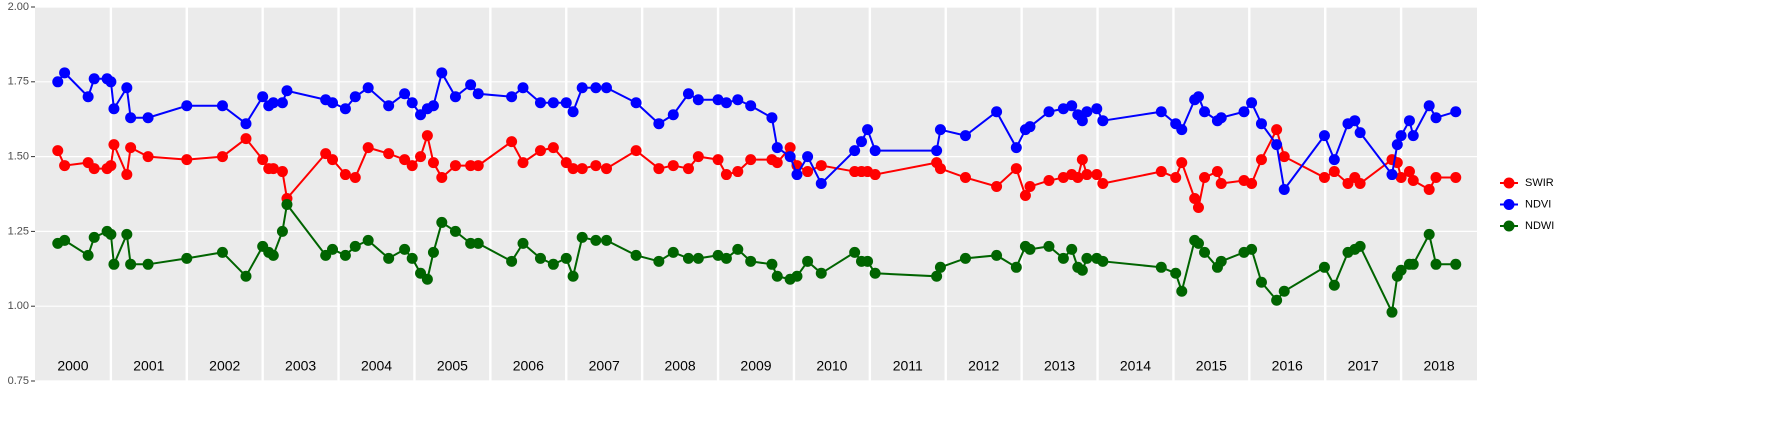 This screenshot has height=447, width=1773. What do you see at coordinates (18, 231) in the screenshot?
I see `y-tick-label: 1.25` at bounding box center [18, 231].